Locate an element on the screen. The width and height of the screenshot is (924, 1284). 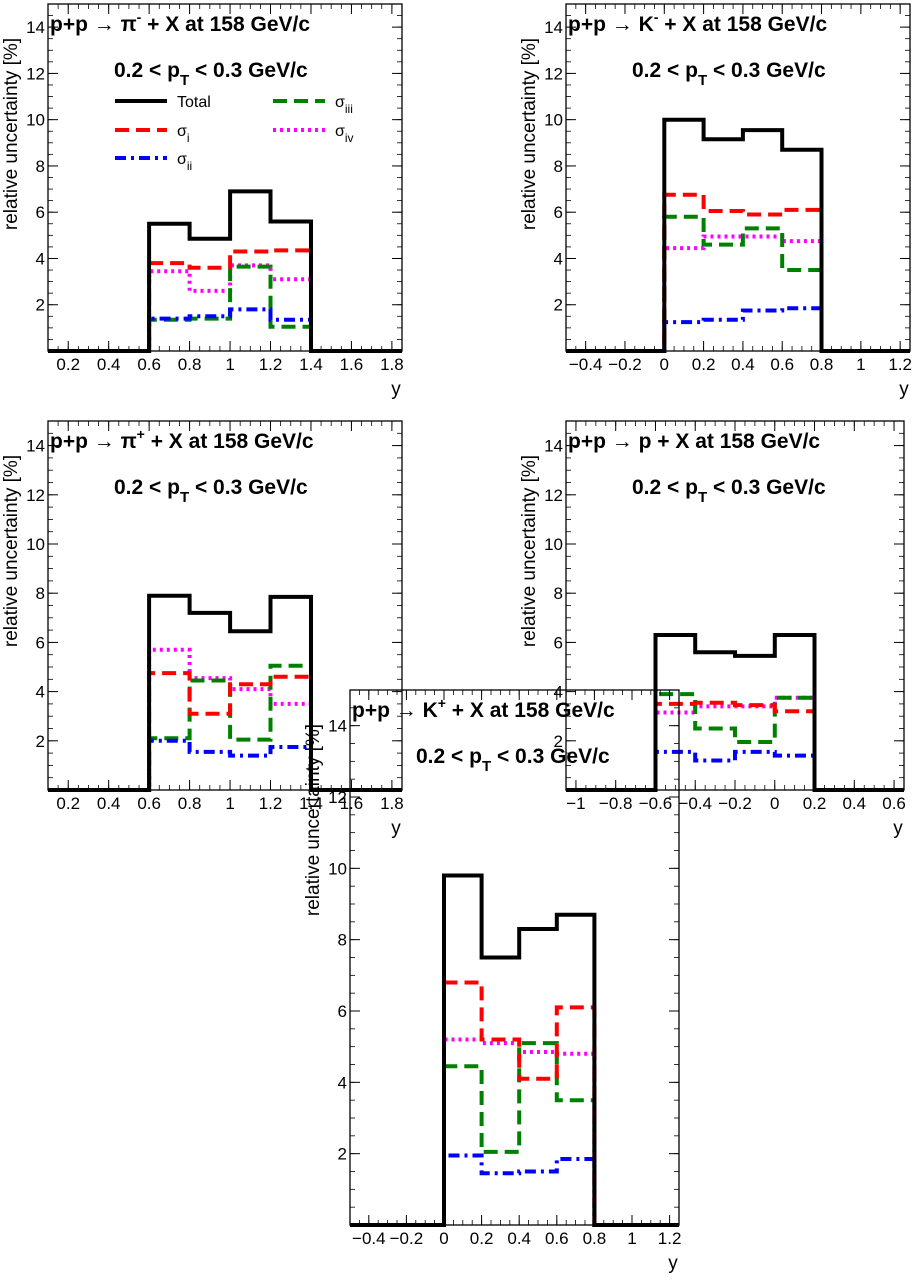
title-charge: - is located at coordinates (656, 17).